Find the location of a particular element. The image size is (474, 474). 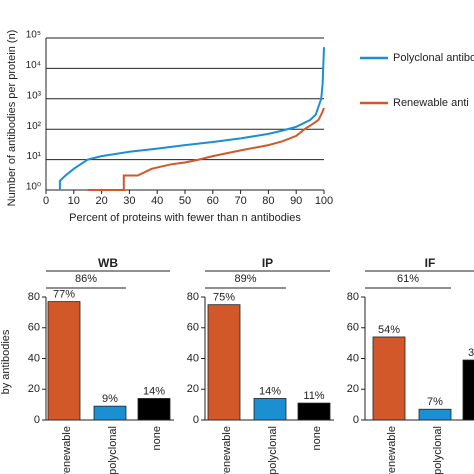

chart-title: WB is located at coordinates (108, 263).